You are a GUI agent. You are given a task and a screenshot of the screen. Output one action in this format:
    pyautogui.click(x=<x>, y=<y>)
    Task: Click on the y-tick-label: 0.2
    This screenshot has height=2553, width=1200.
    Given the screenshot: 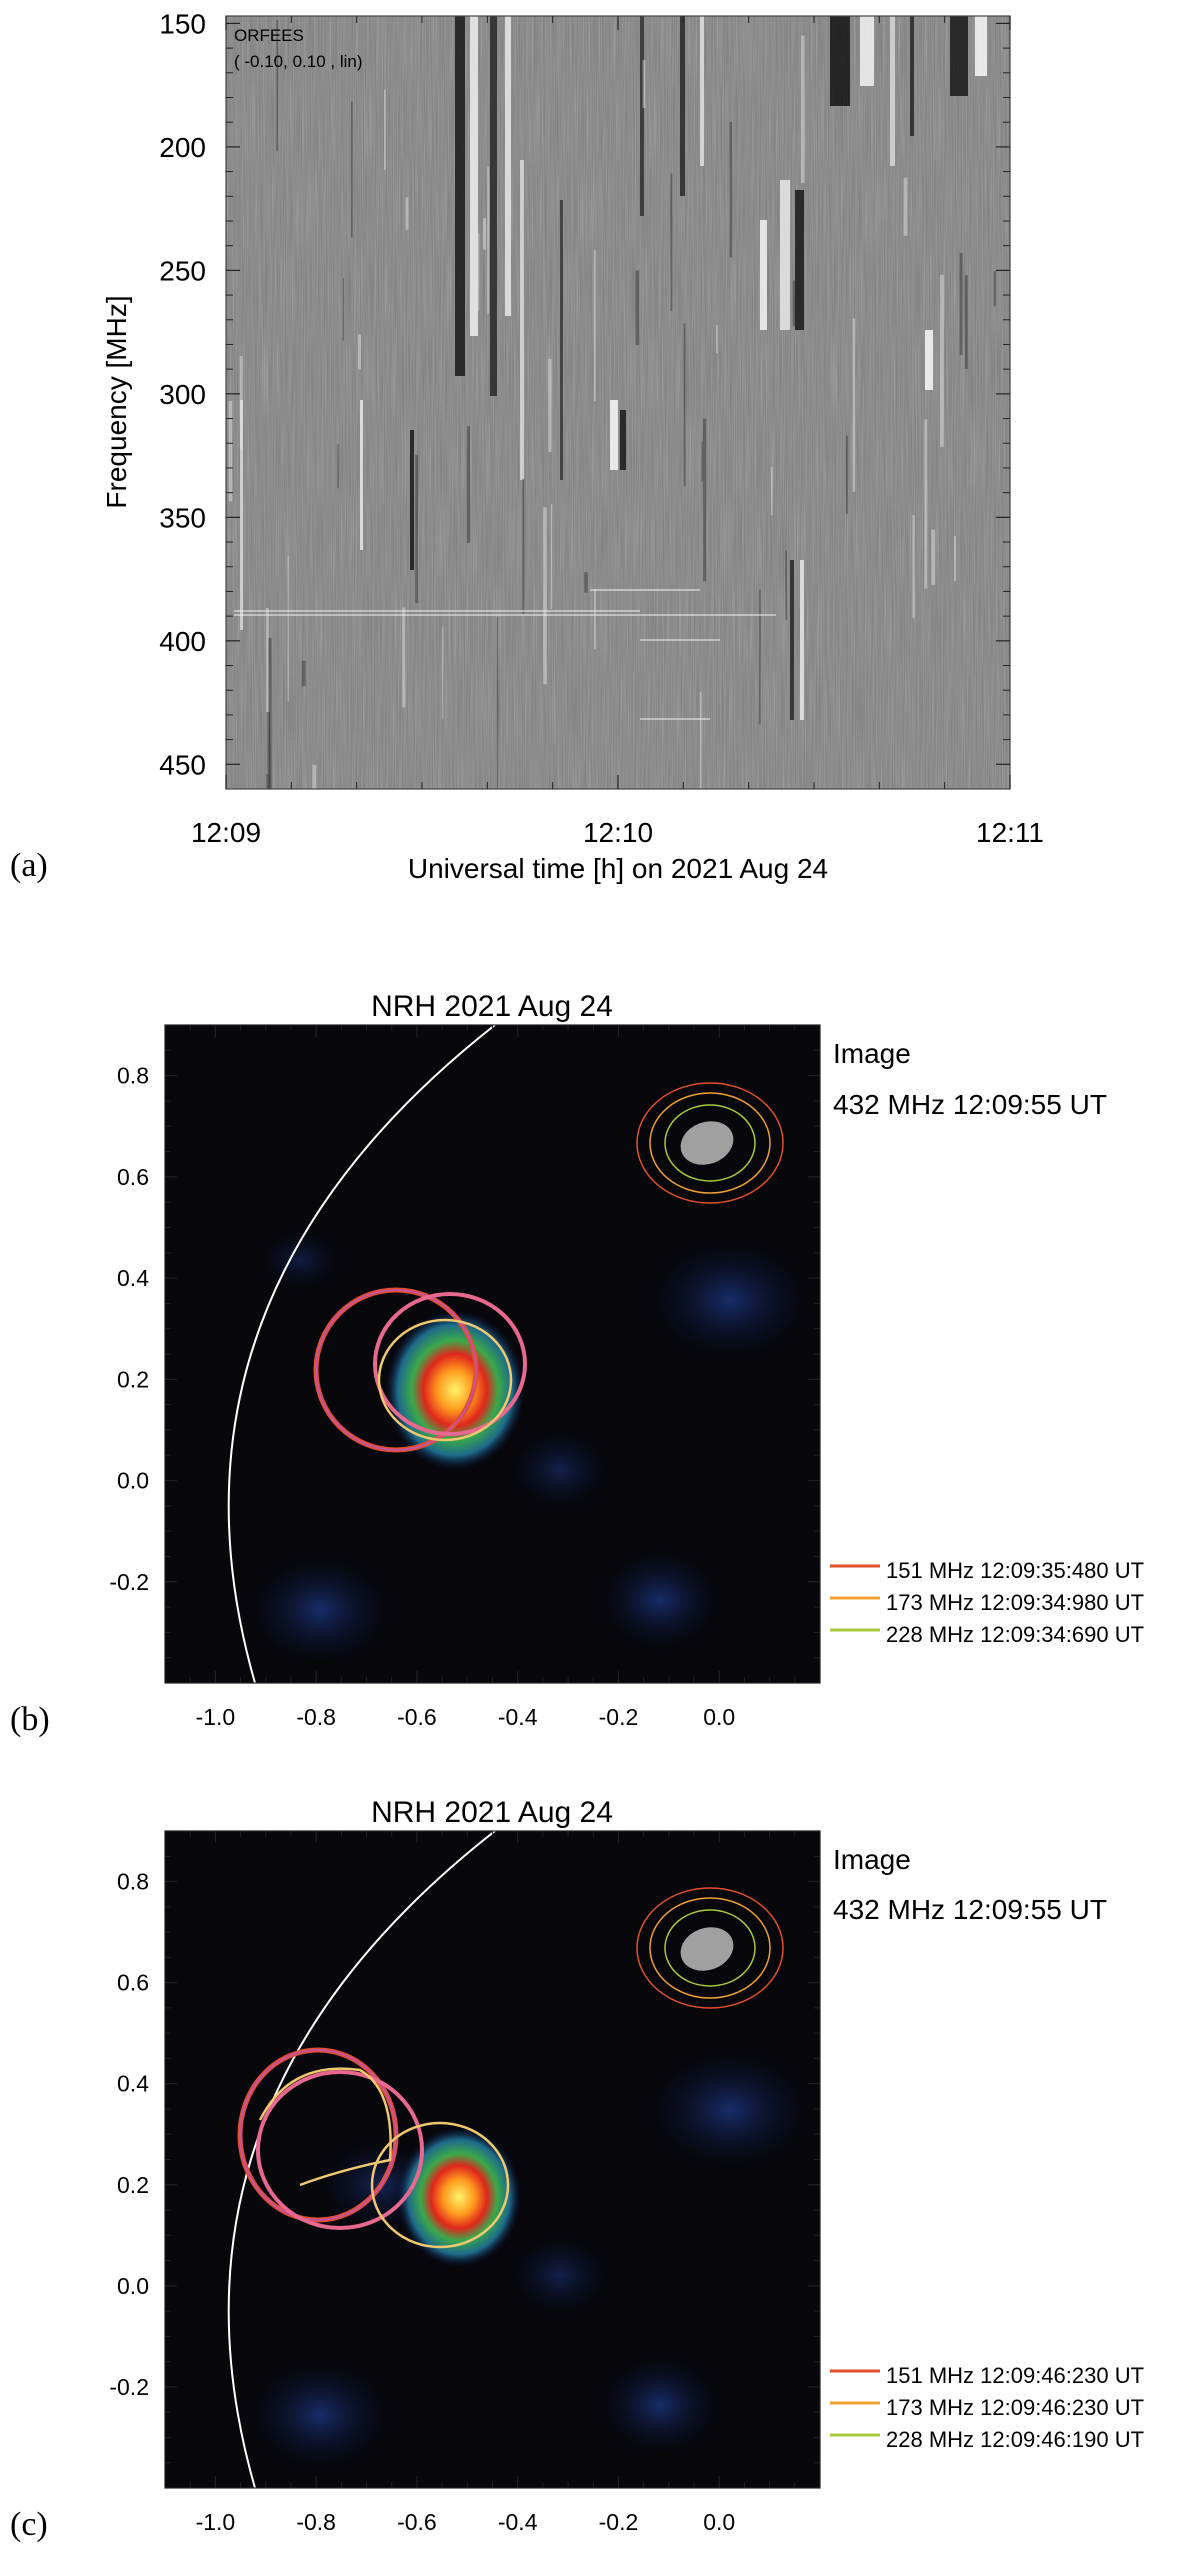 What is the action you would take?
    pyautogui.click(x=133, y=1379)
    